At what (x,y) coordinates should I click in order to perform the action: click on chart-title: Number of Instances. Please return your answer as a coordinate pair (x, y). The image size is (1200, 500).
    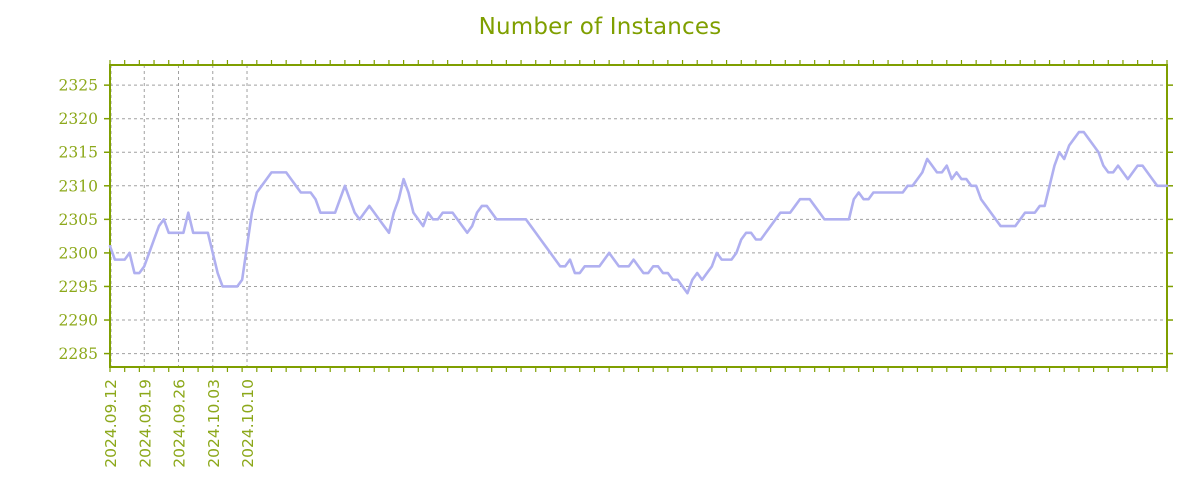
    Looking at the image, I should click on (600, 27).